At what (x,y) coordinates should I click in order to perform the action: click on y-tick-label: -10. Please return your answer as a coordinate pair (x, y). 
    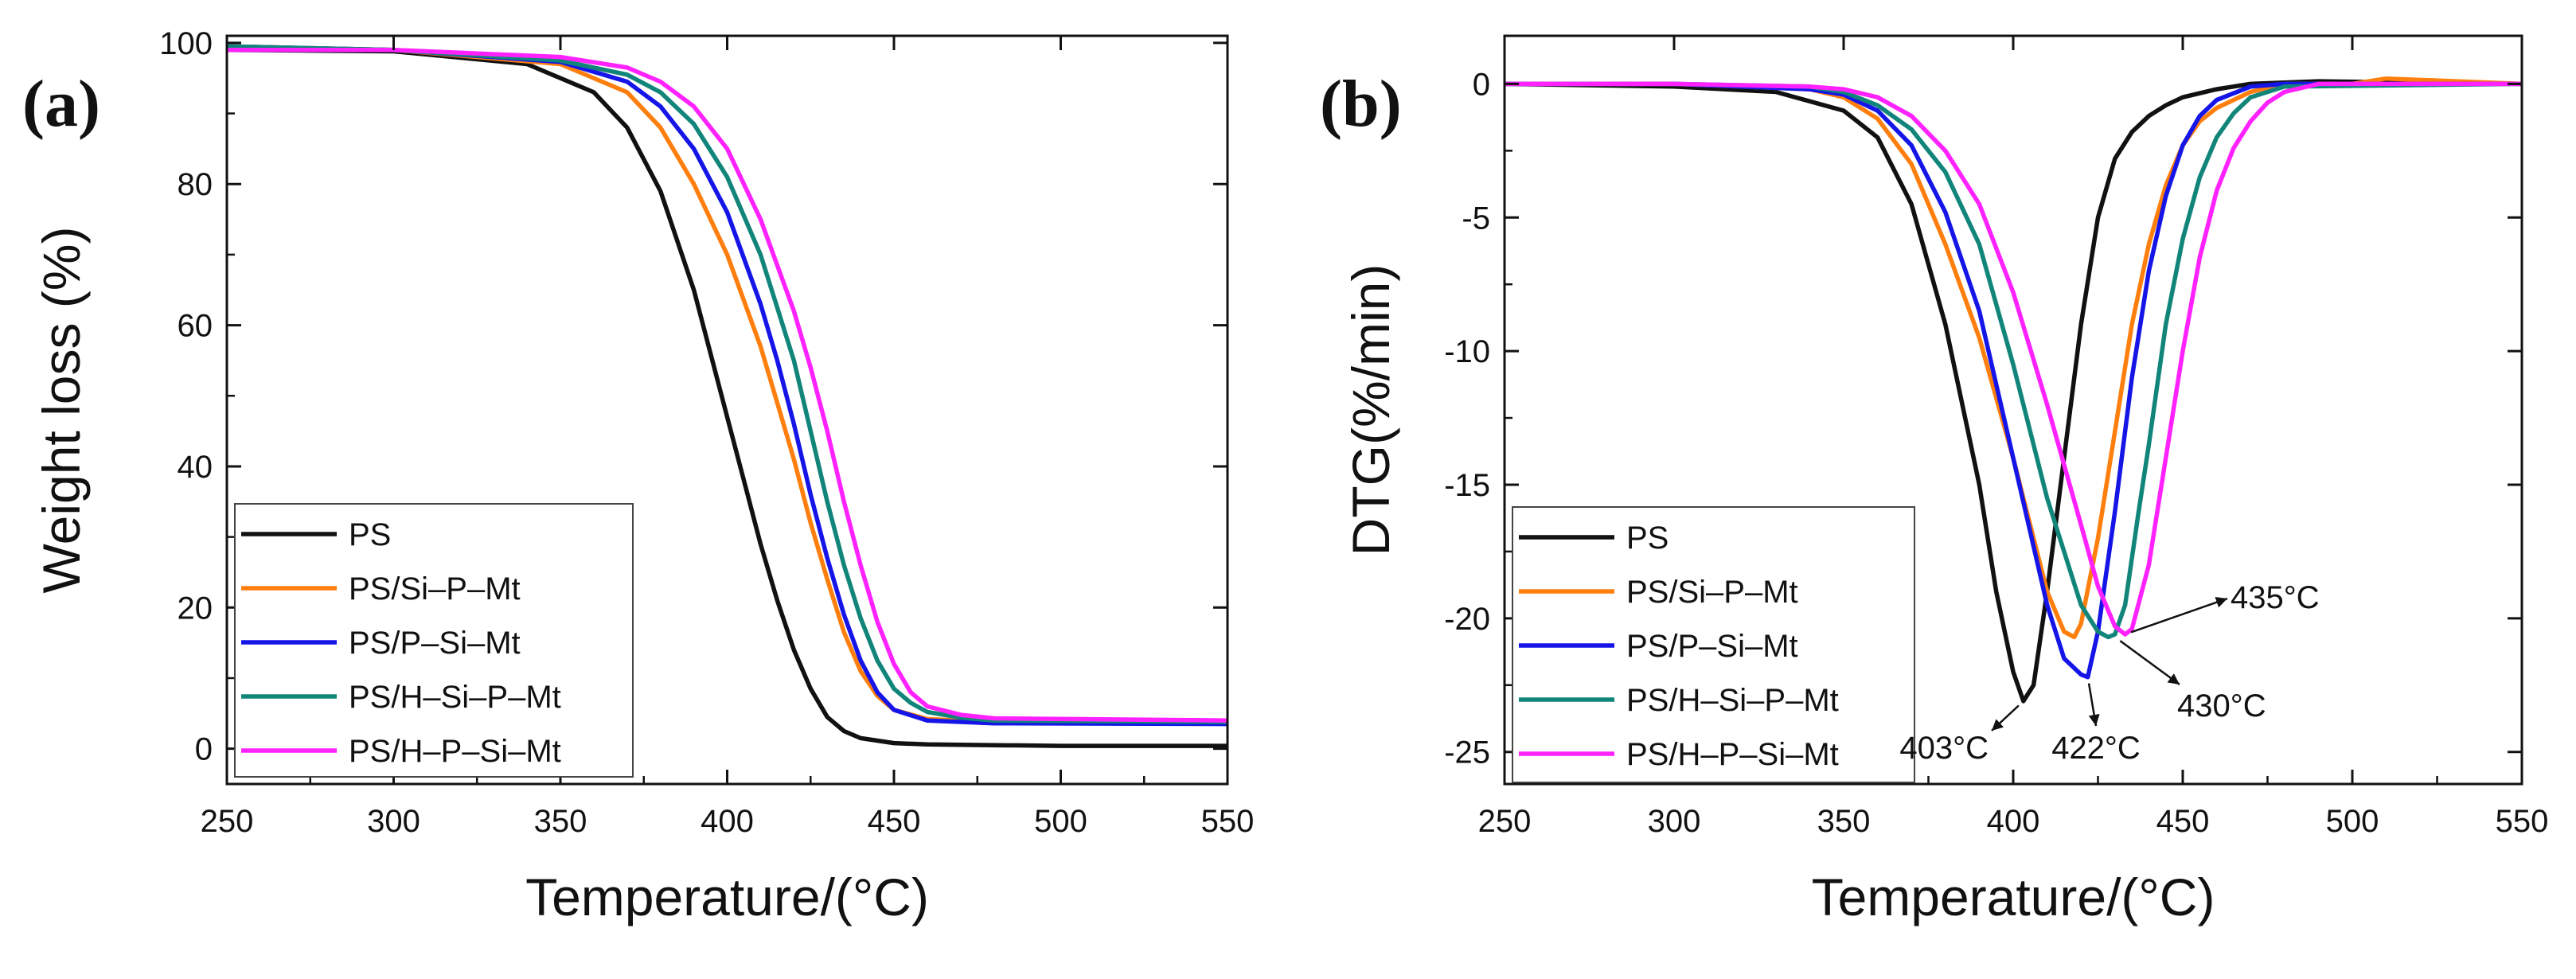
    Looking at the image, I should click on (1467, 351).